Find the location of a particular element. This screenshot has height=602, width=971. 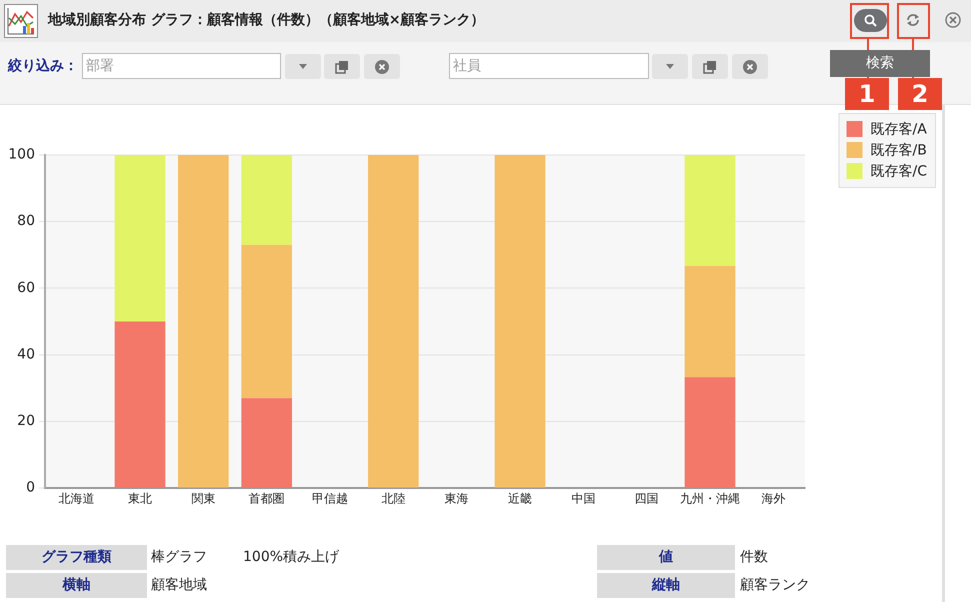

chart-title: 地域別顧客分布 グラフ：顧客情報（件数）（顧客地域×顧客ランク） is located at coordinates (266, 20).